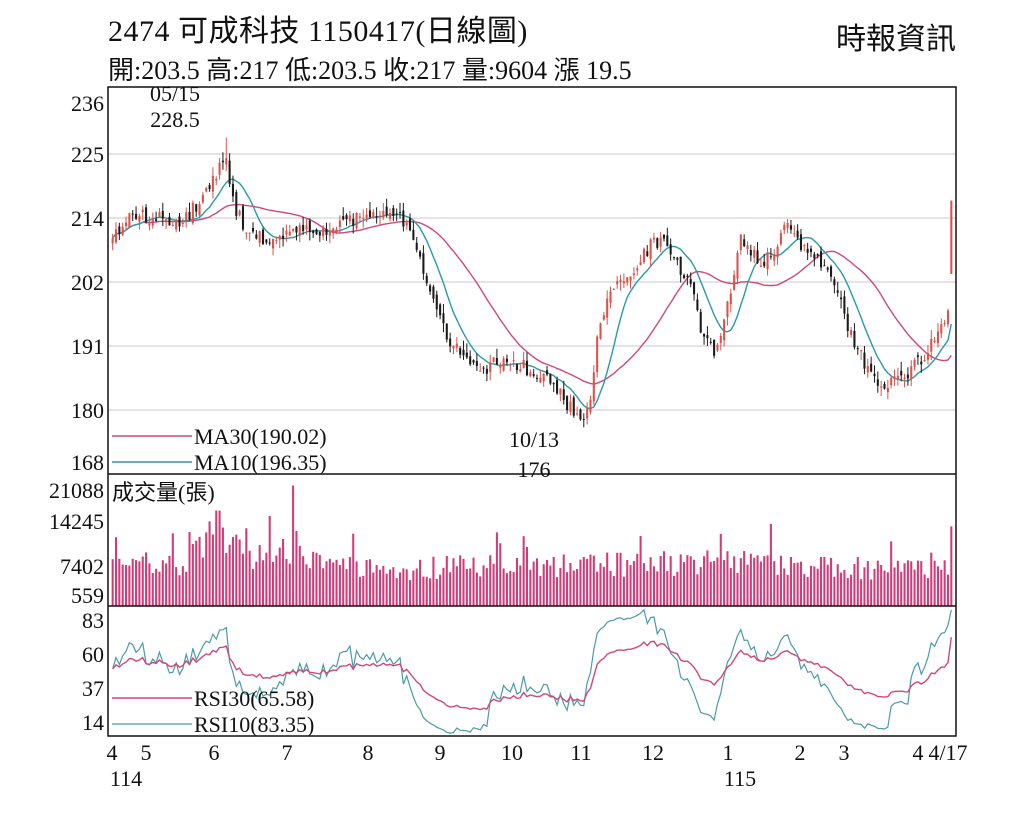 Image resolution: width=1024 pixels, height=819 pixels. Describe the element at coordinates (287, 752) in the screenshot. I see `x-month-label: 7` at that location.